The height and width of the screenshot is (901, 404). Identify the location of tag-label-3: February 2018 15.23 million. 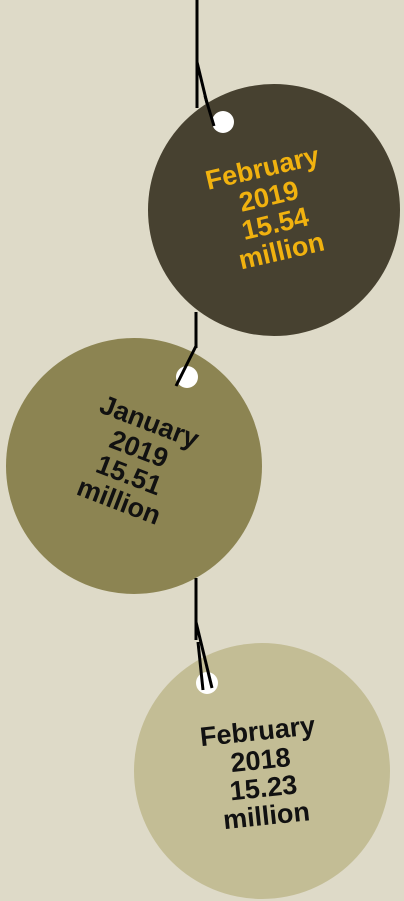
(262, 774).